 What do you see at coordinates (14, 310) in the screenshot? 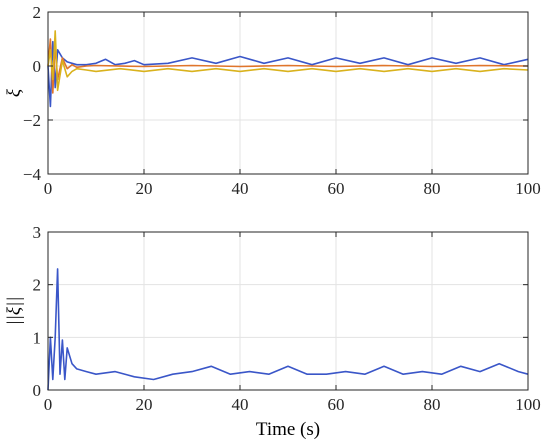
I see `y-axis-label: ||ξ||` at bounding box center [14, 310].